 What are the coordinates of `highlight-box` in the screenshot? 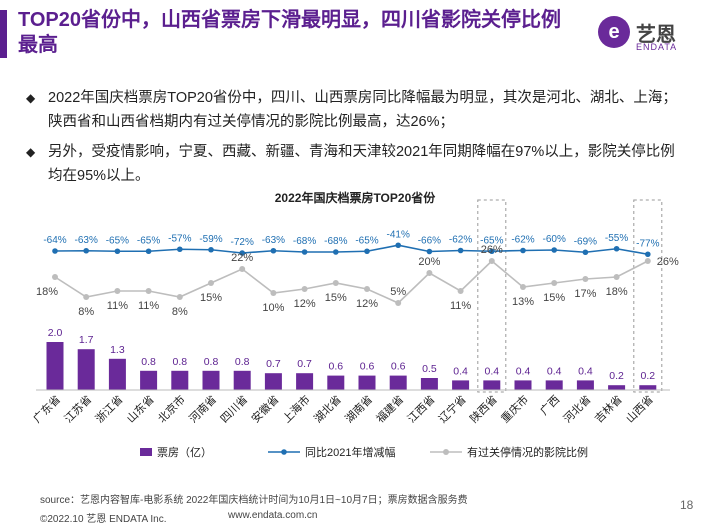 It's located at (492, 296).